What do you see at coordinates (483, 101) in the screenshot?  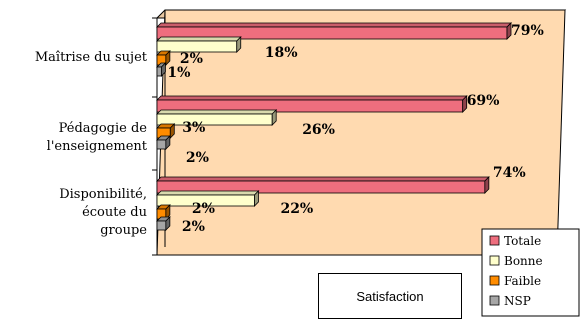 I see `data-label-totale: 69%` at bounding box center [483, 101].